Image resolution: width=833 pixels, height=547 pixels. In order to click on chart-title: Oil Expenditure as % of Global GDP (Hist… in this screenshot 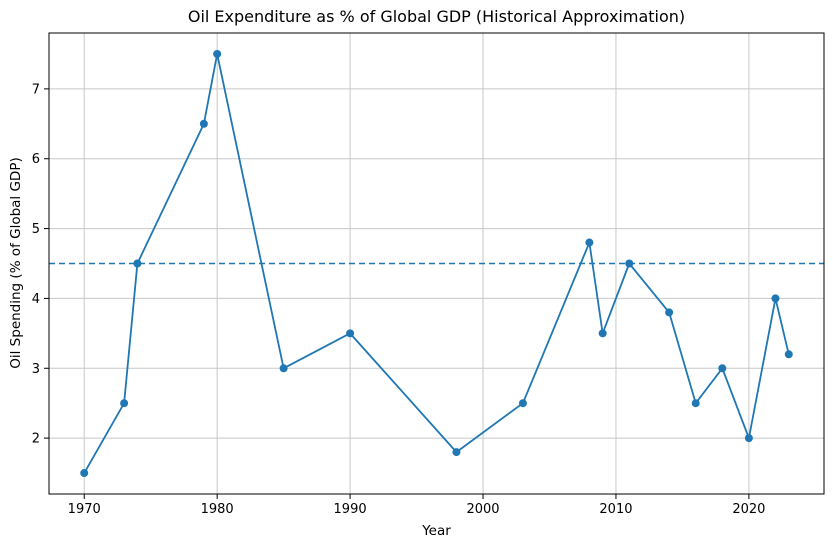, I will do `click(436, 16)`.